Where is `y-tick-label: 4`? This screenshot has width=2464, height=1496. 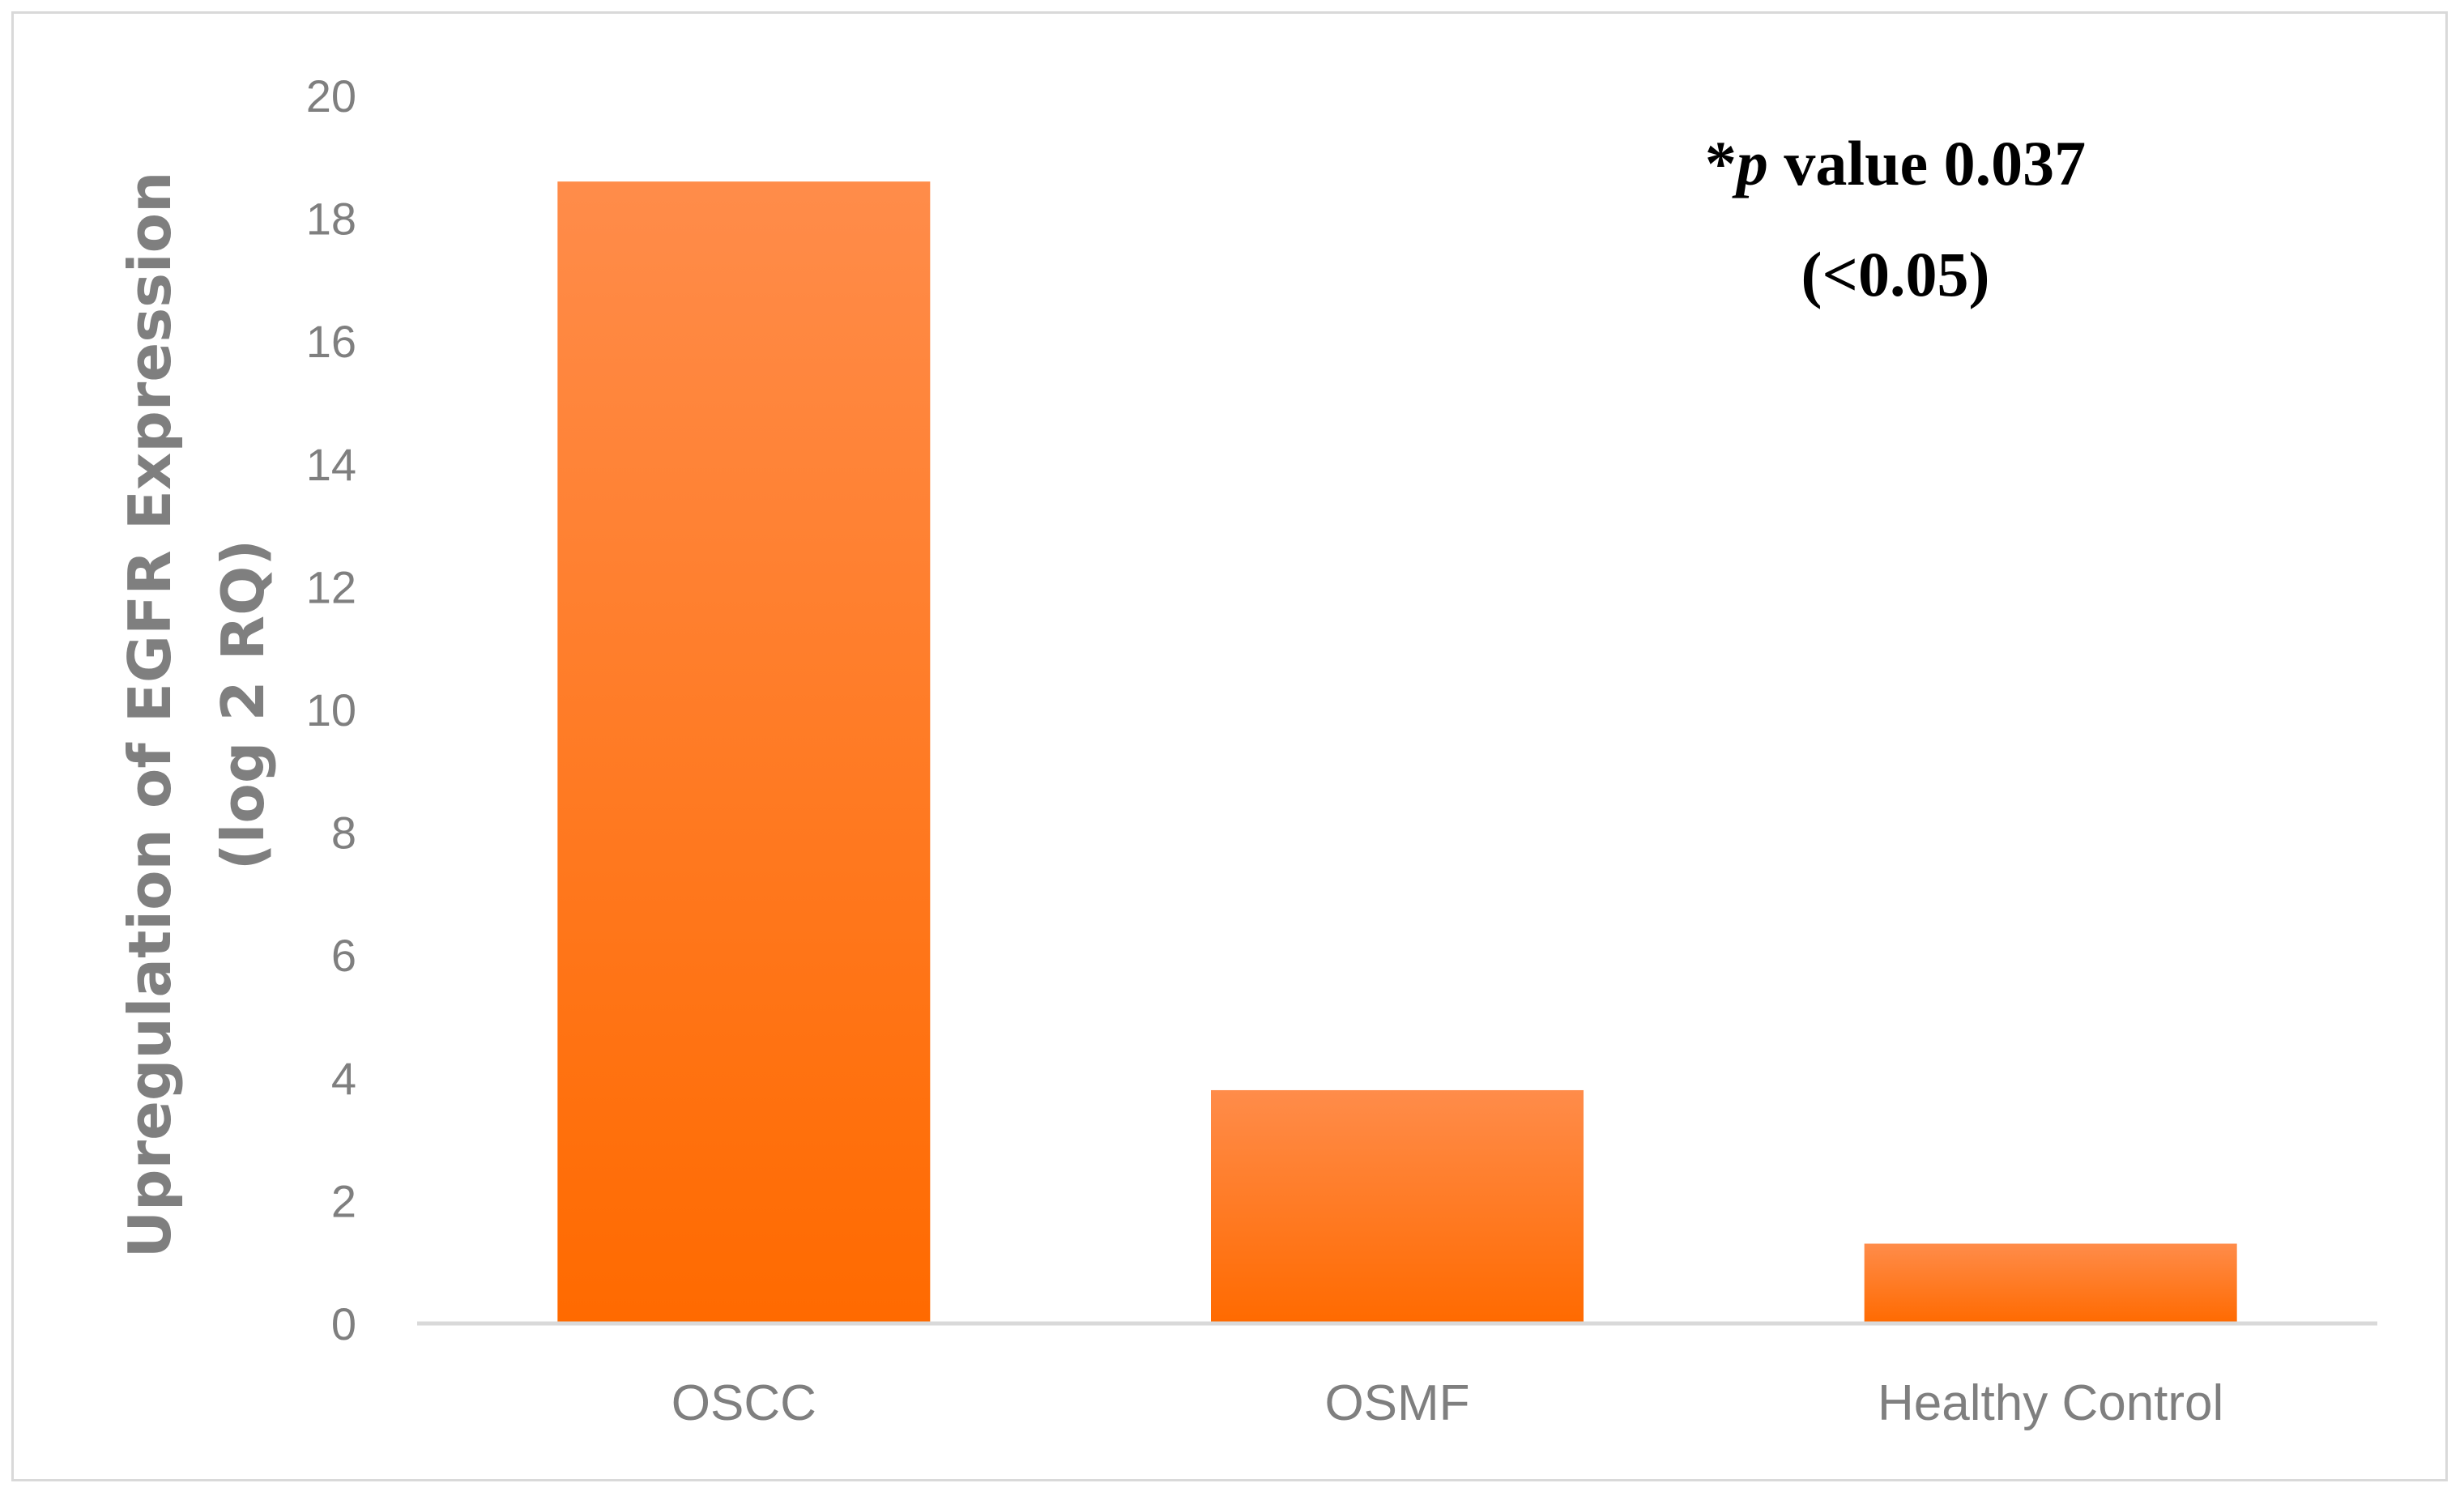
y-tick-label: 4 is located at coordinates (343, 1078).